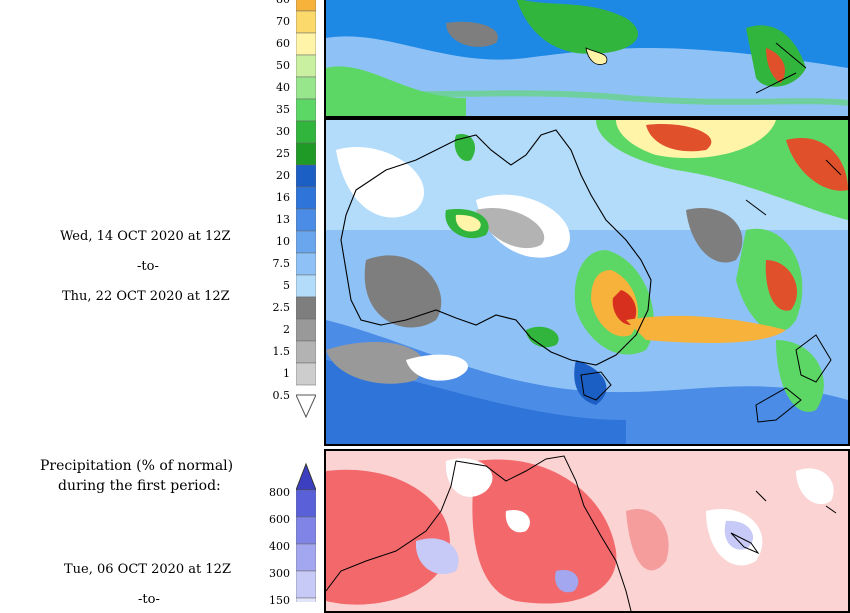  What do you see at coordinates (279, 600) in the screenshot?
I see `lower-colorbar-tick-label: 150` at bounding box center [279, 600].